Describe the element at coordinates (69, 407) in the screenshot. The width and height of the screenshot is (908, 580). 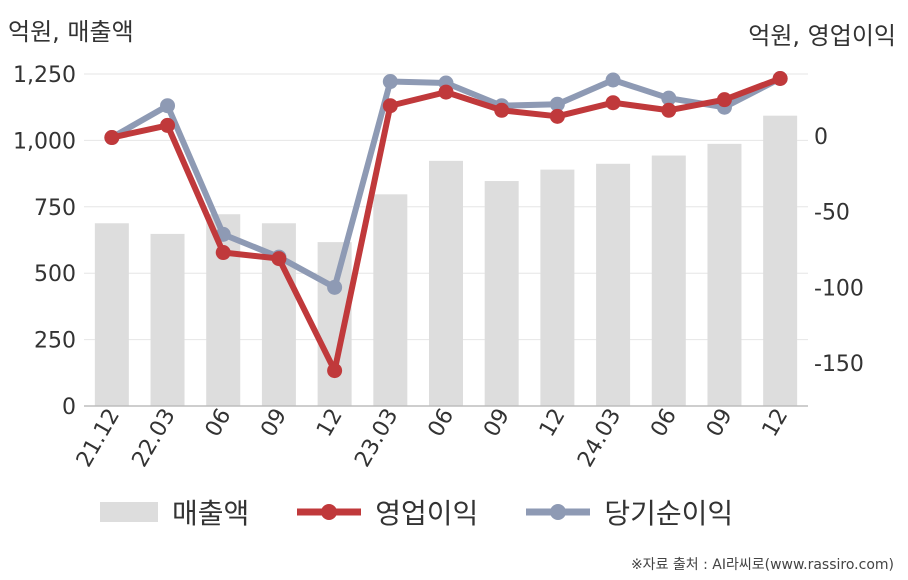
I see `y-left-tick-label: 0` at that location.